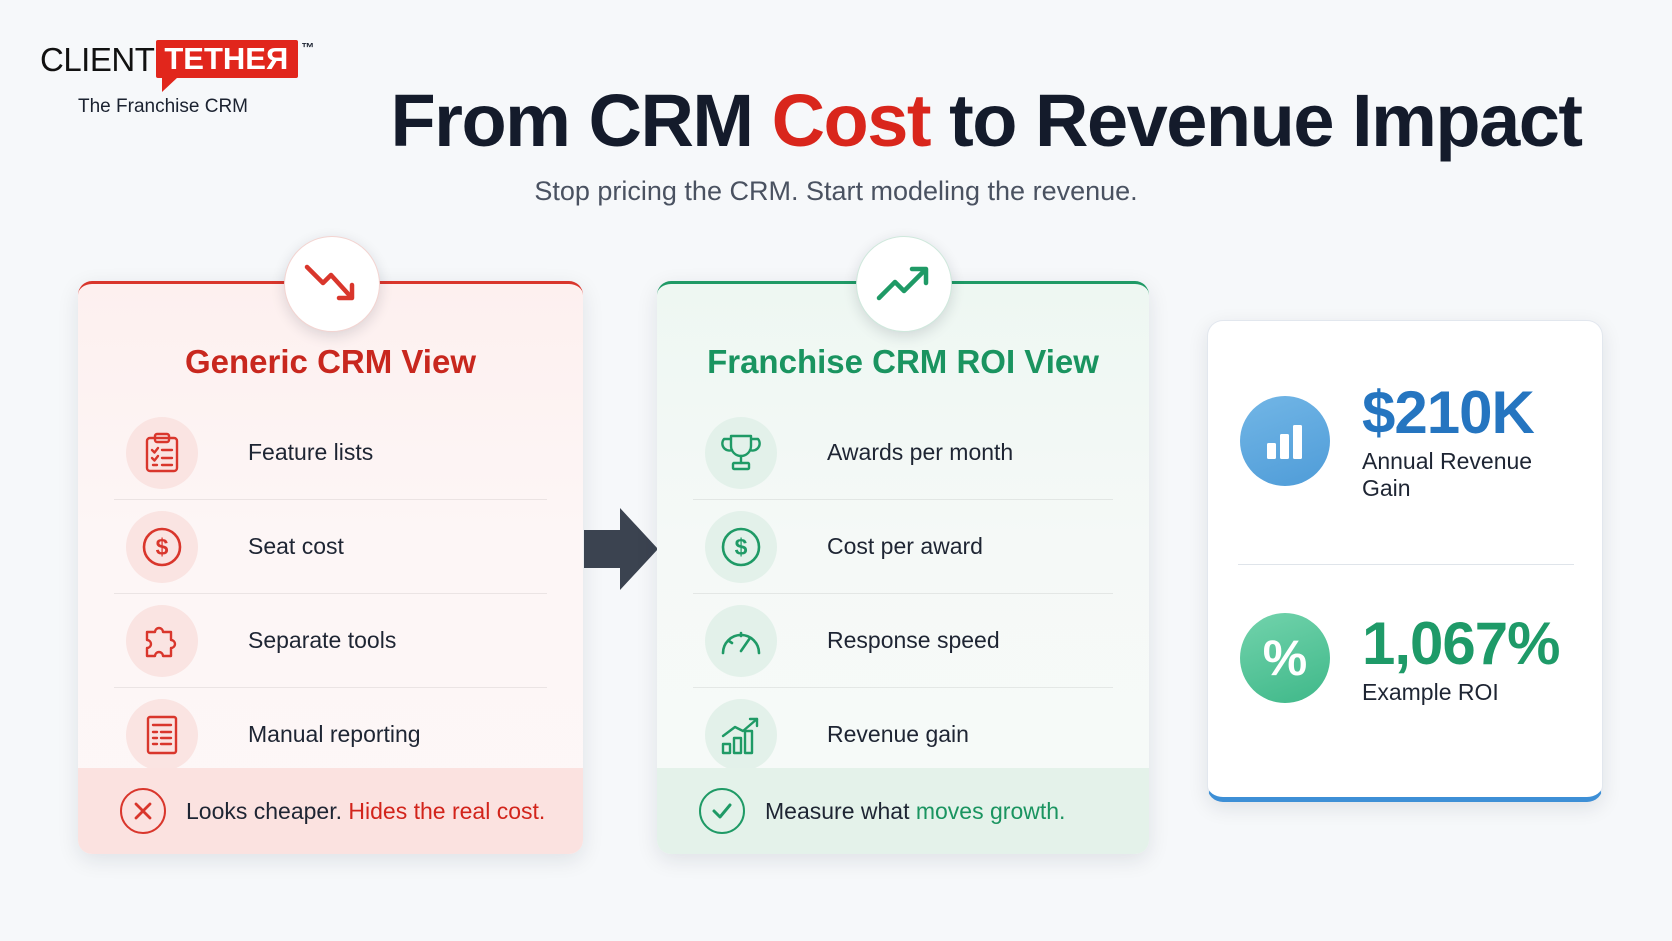 The width and height of the screenshot is (1672, 941). What do you see at coordinates (334, 734) in the screenshot?
I see `item-label-manual-reporting: Manual reporting` at bounding box center [334, 734].